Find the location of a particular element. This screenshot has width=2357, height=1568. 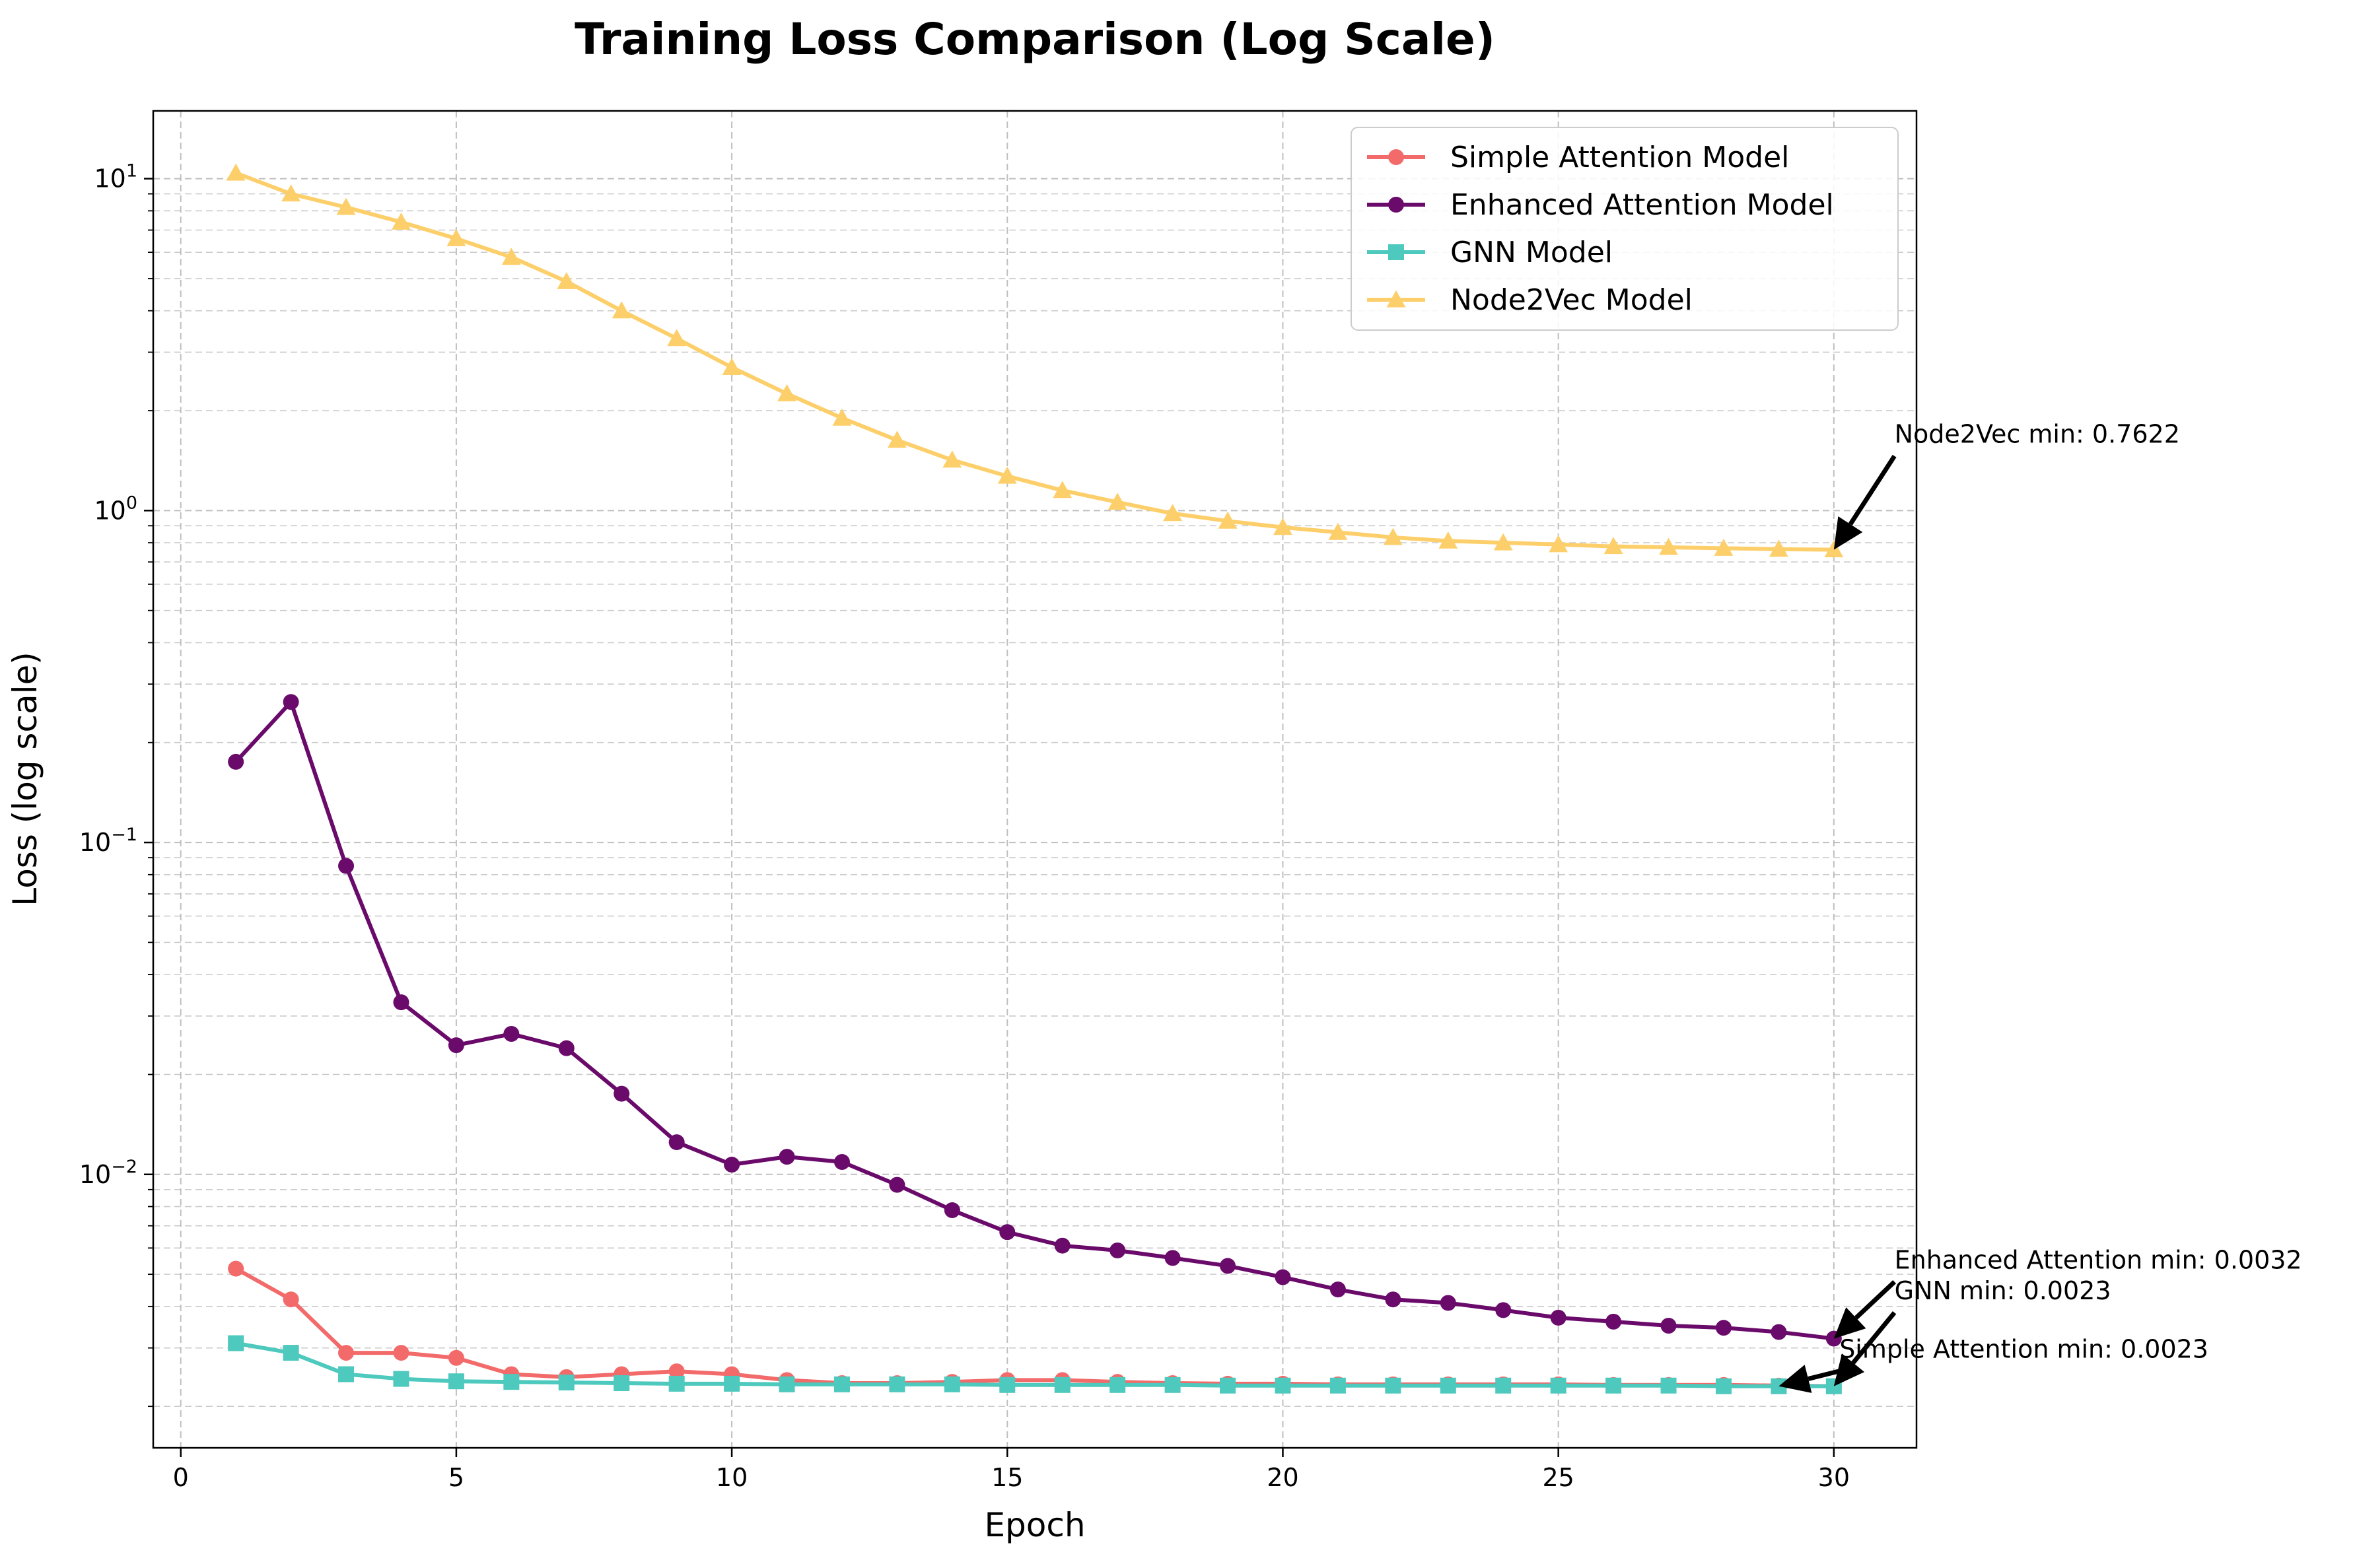

legend-item: Enhanced Attention Model is located at coordinates (1600, 205).